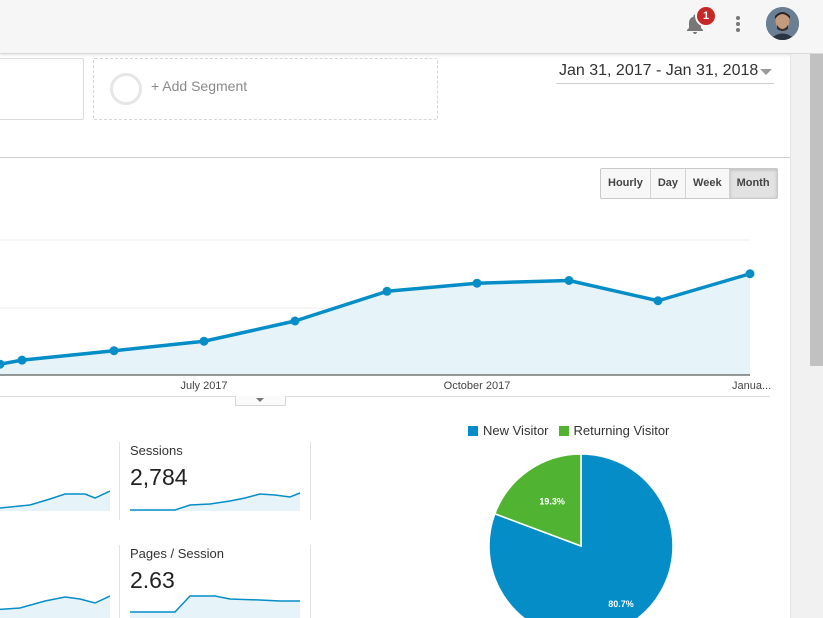 The image size is (823, 618). Describe the element at coordinates (659, 70) in the screenshot. I see `date-range-label: Jan 31, 2017 - Jan 31, 2018` at that location.